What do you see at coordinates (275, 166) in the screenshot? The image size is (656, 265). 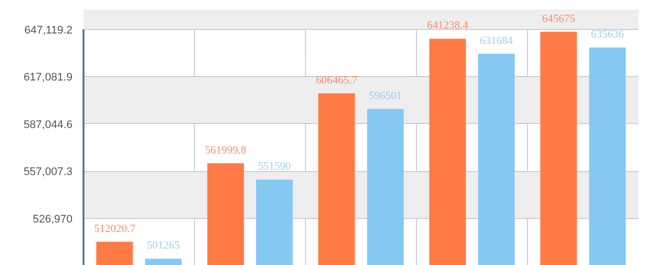 I see `data-label: 551590` at bounding box center [275, 166].